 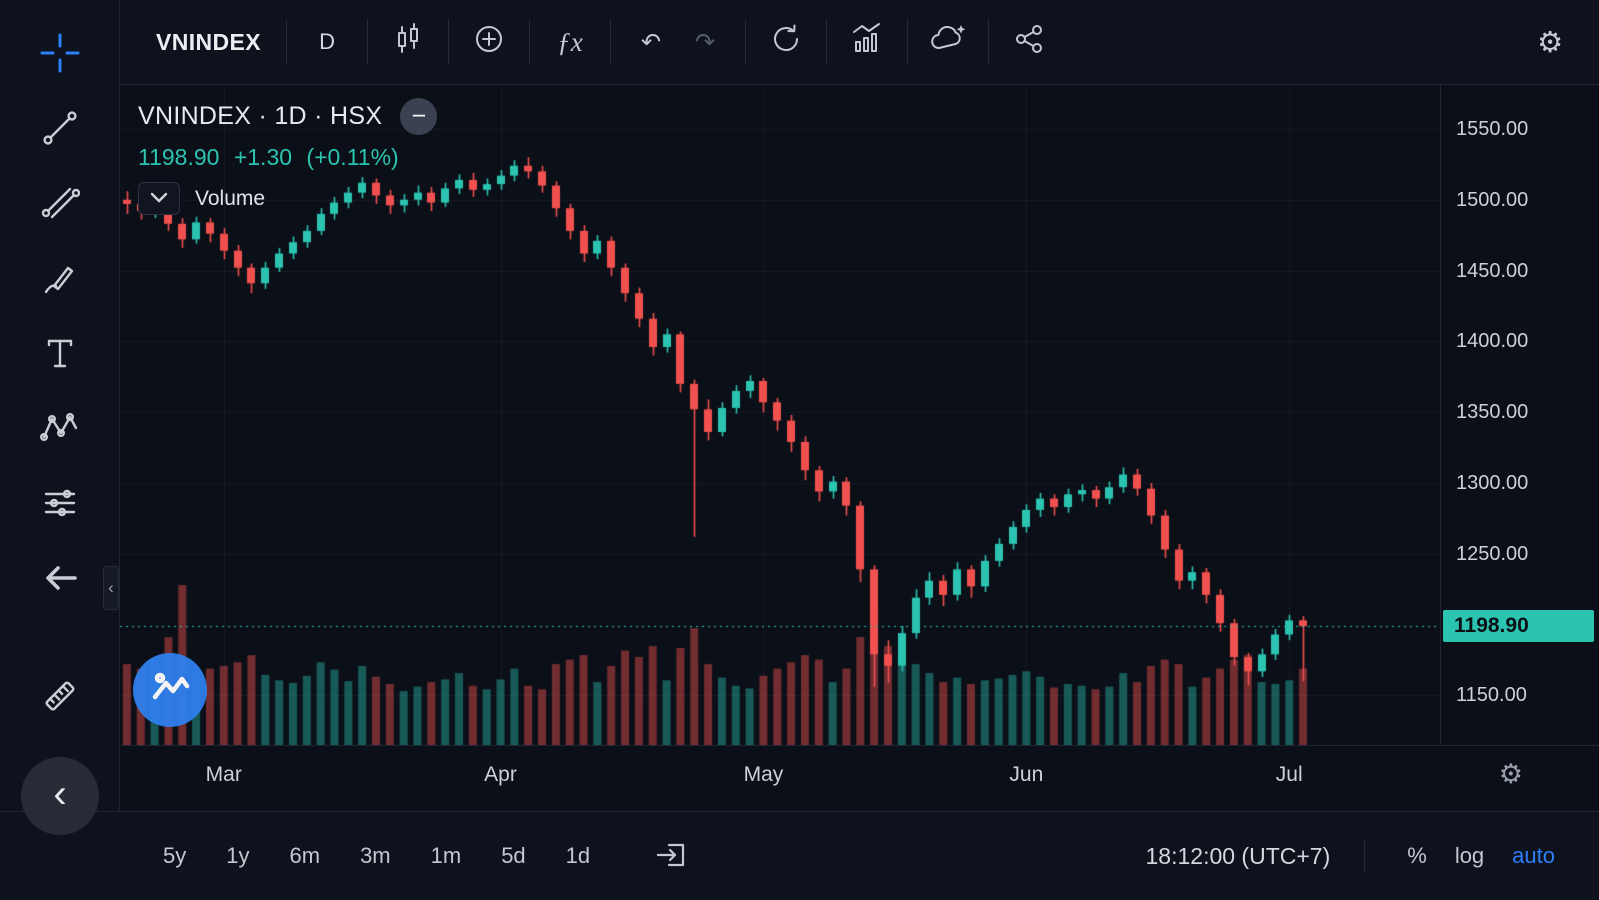 I want to click on measure-tool-button, so click(x=60, y=697).